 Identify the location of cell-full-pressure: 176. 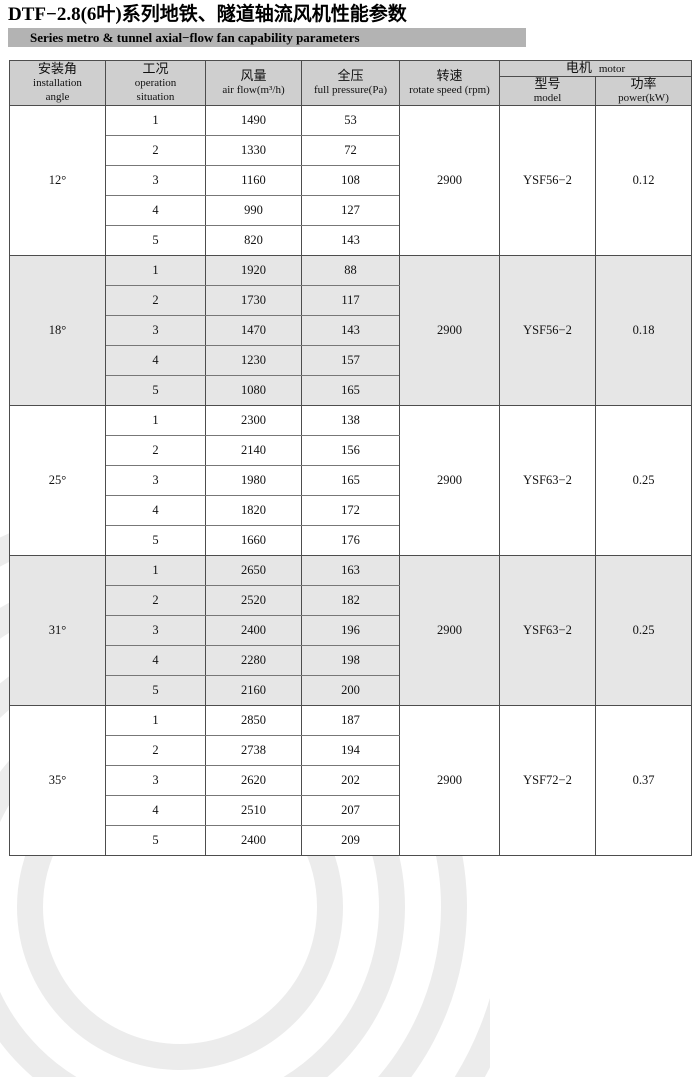
(350, 540).